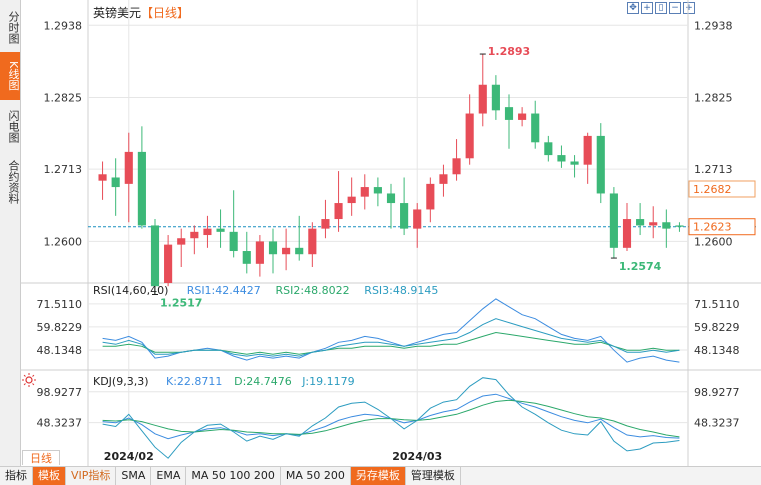 The width and height of the screenshot is (761, 485). What do you see at coordinates (91, 476) in the screenshot?
I see `vip-indicator-button: VIP指标` at bounding box center [91, 476].